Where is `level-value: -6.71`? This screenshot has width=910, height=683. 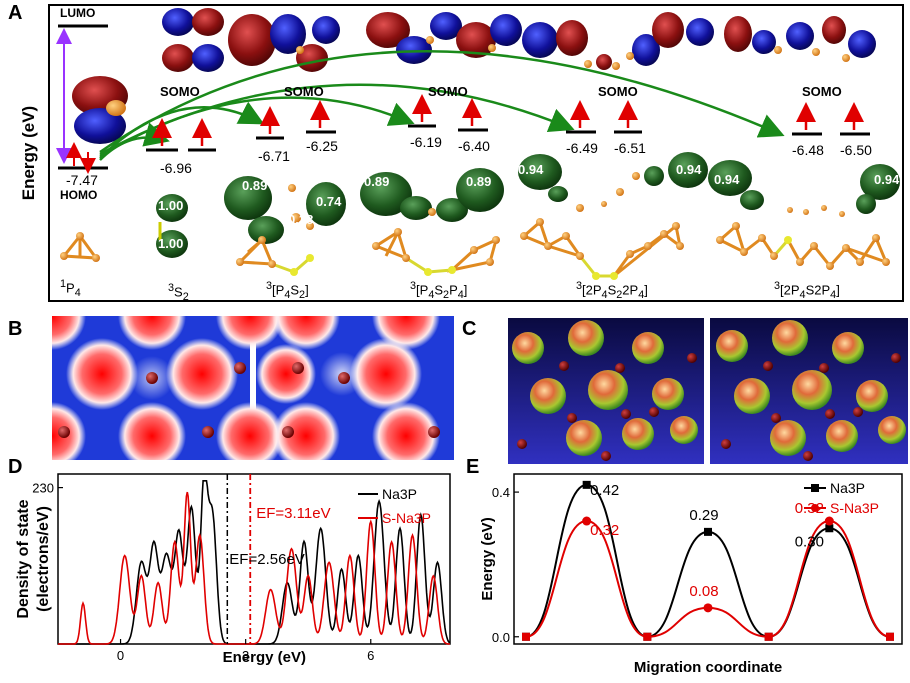 level-value: -6.71 is located at coordinates (274, 156).